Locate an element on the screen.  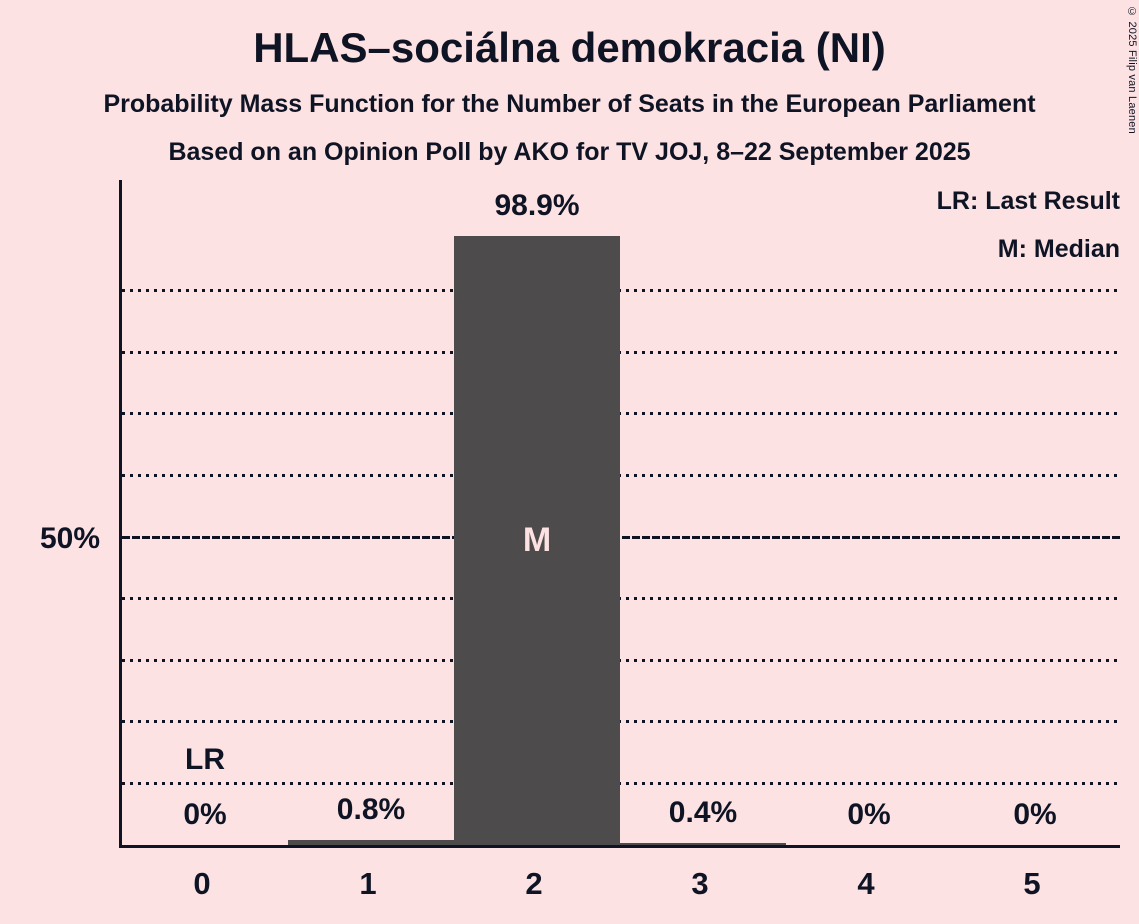
x-tick-4: 4 is located at coordinates (866, 883).